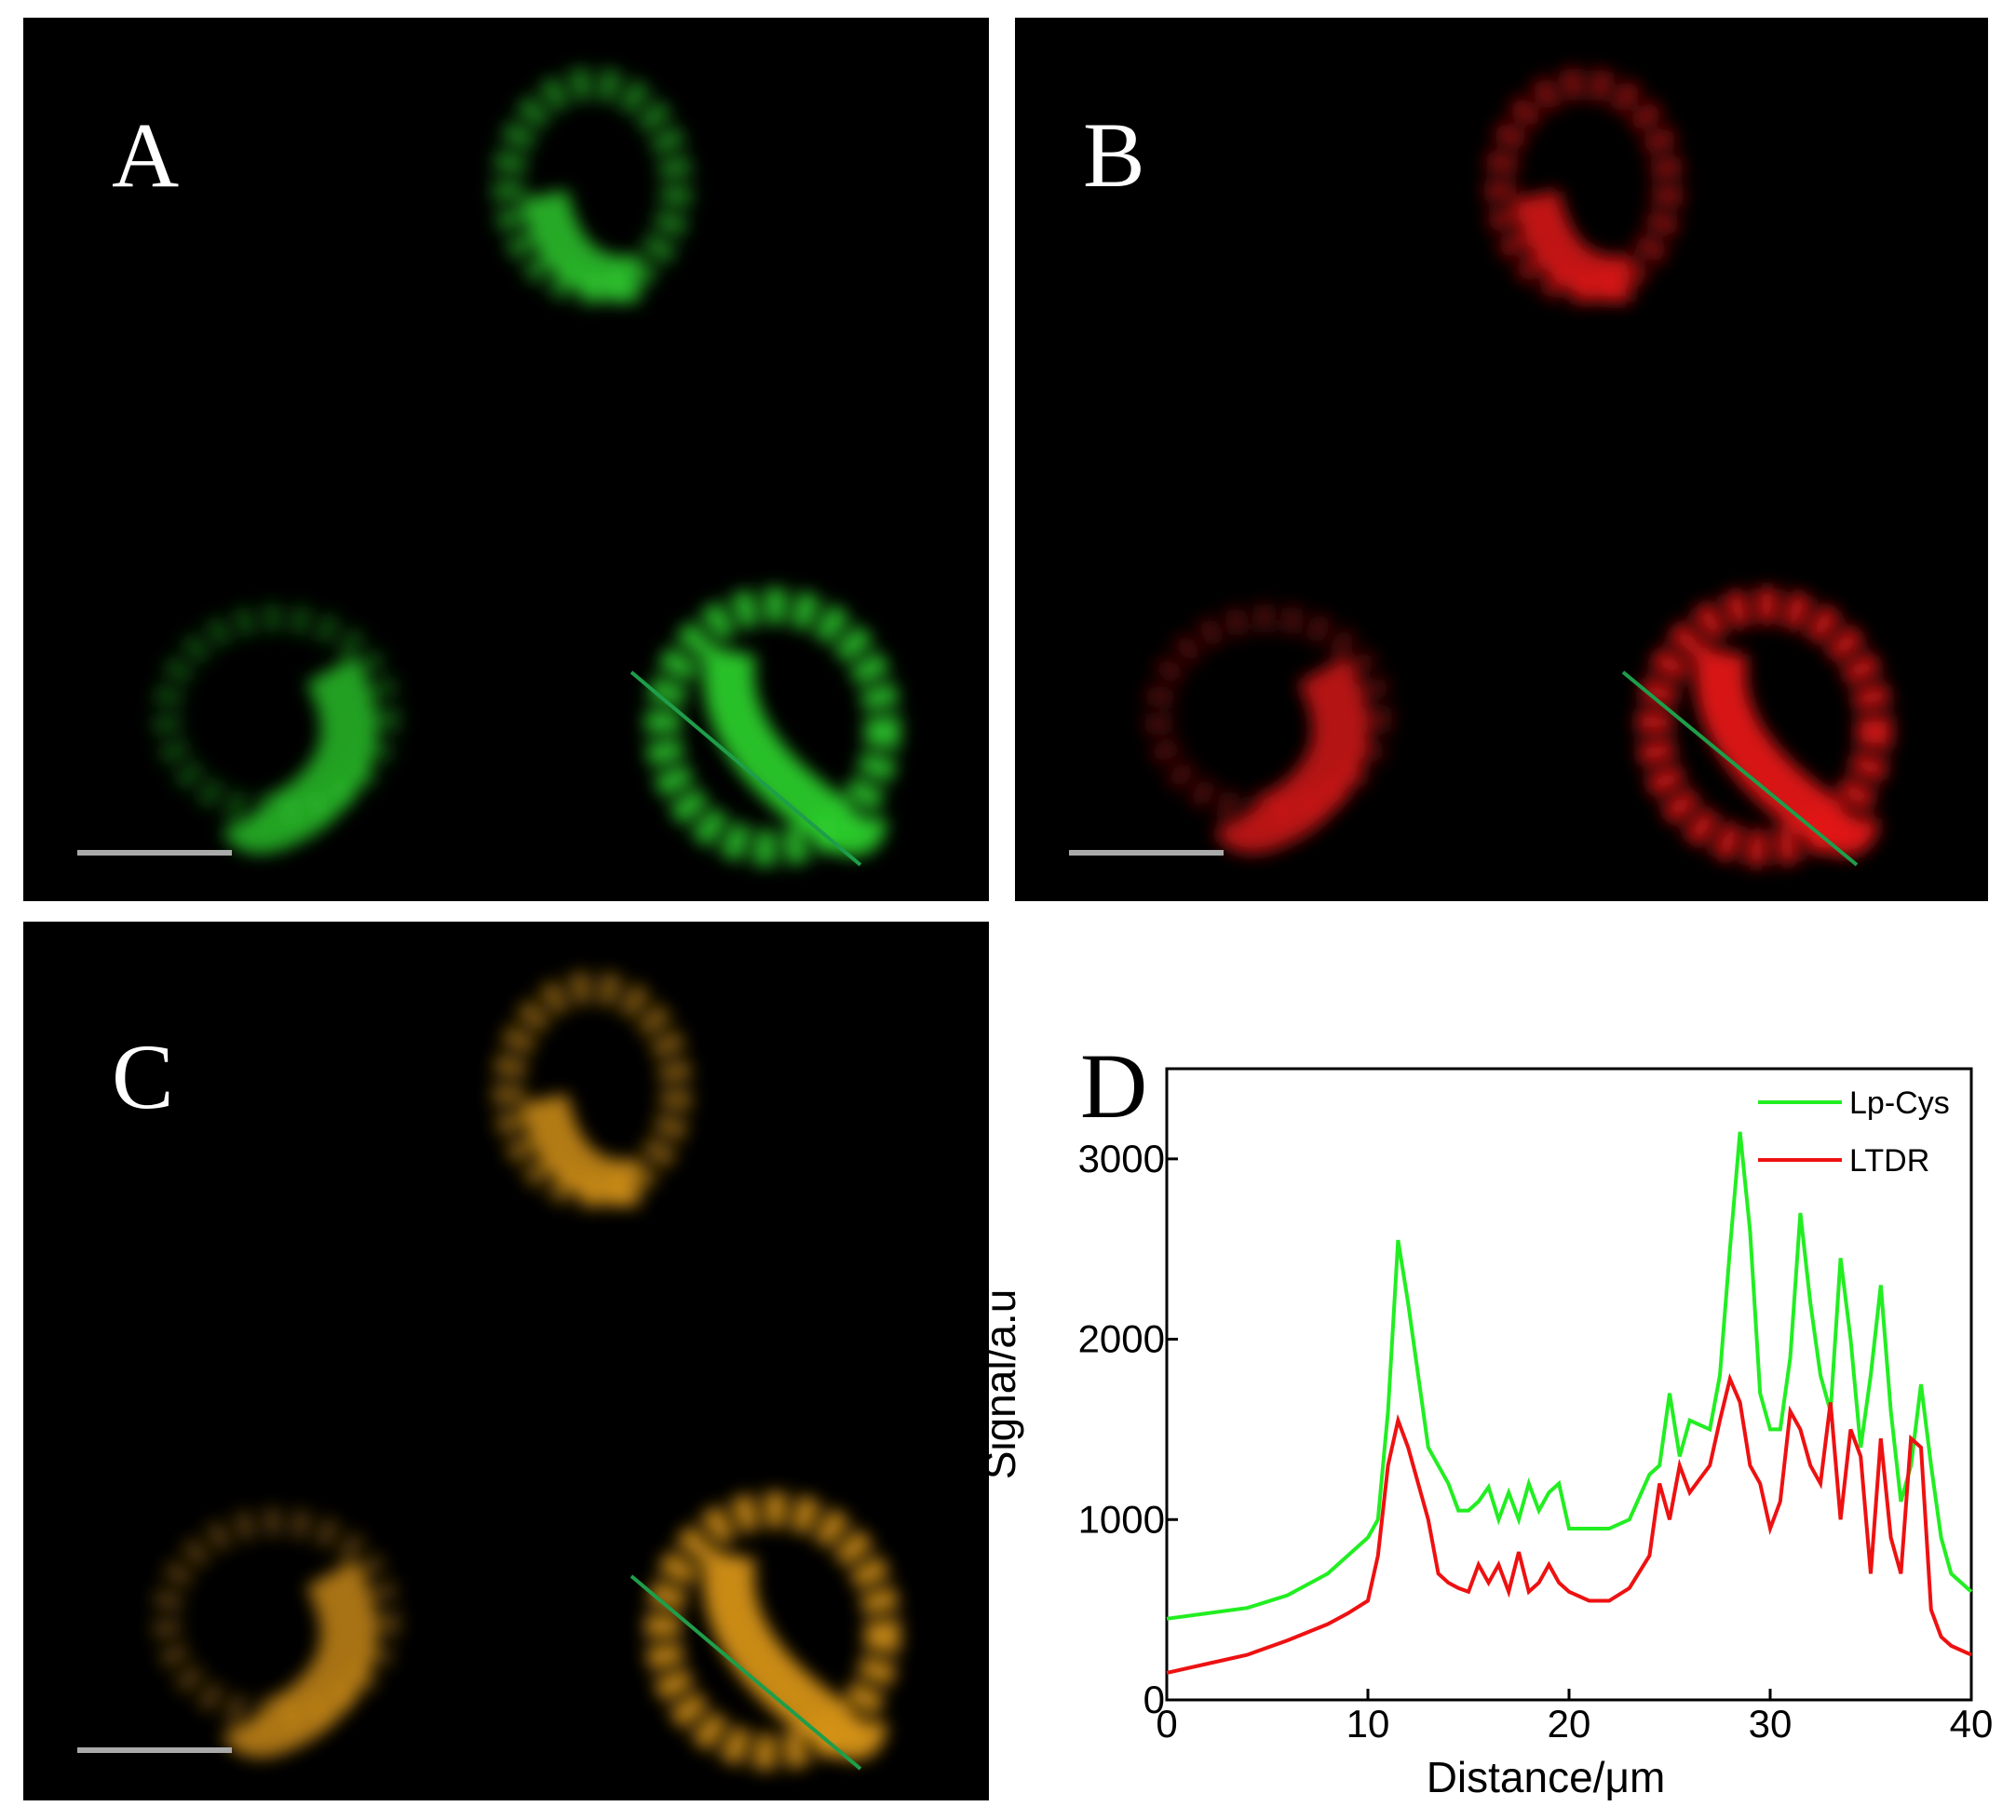  What do you see at coordinates (1121, 1519) in the screenshot?
I see `y-tick-label: 1000` at bounding box center [1121, 1519].